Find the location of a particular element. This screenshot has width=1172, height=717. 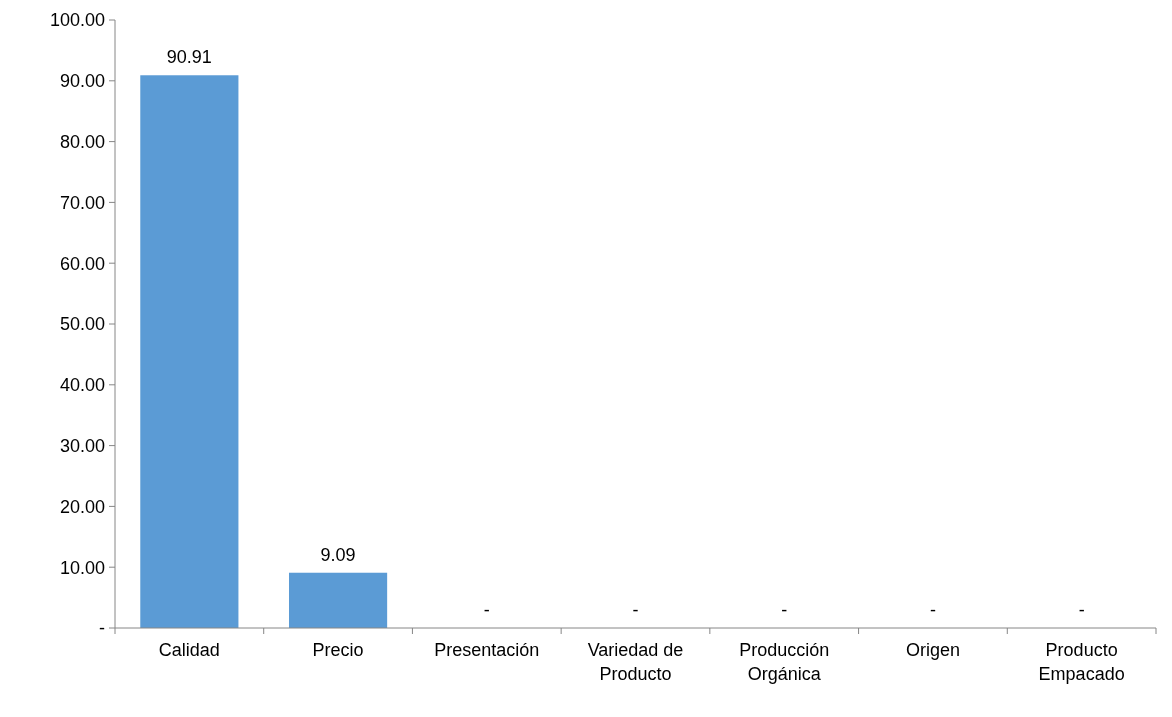

data-label: 90.91 is located at coordinates (189, 57).